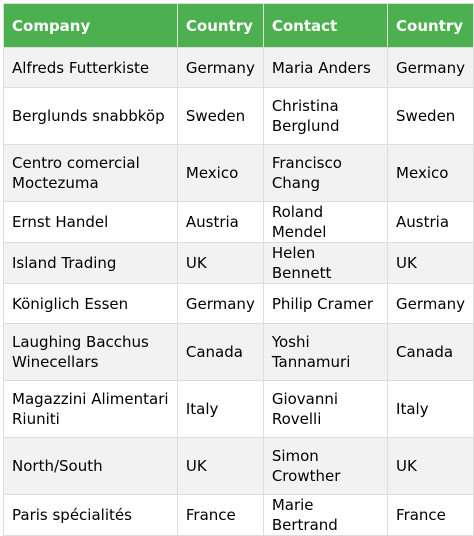 The width and height of the screenshot is (474, 536). I want to click on header-country-2: Country, so click(431, 26).